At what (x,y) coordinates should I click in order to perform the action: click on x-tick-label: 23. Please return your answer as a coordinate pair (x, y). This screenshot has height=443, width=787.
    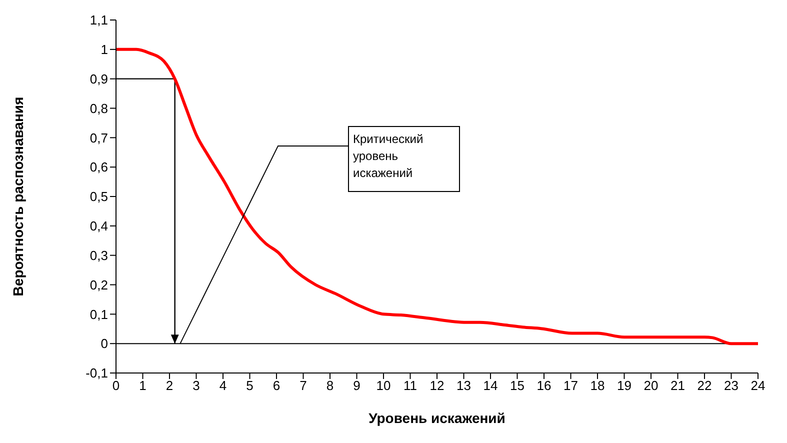
    Looking at the image, I should click on (731, 386).